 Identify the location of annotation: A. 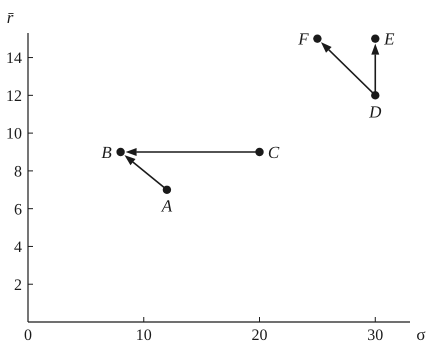
(166, 206).